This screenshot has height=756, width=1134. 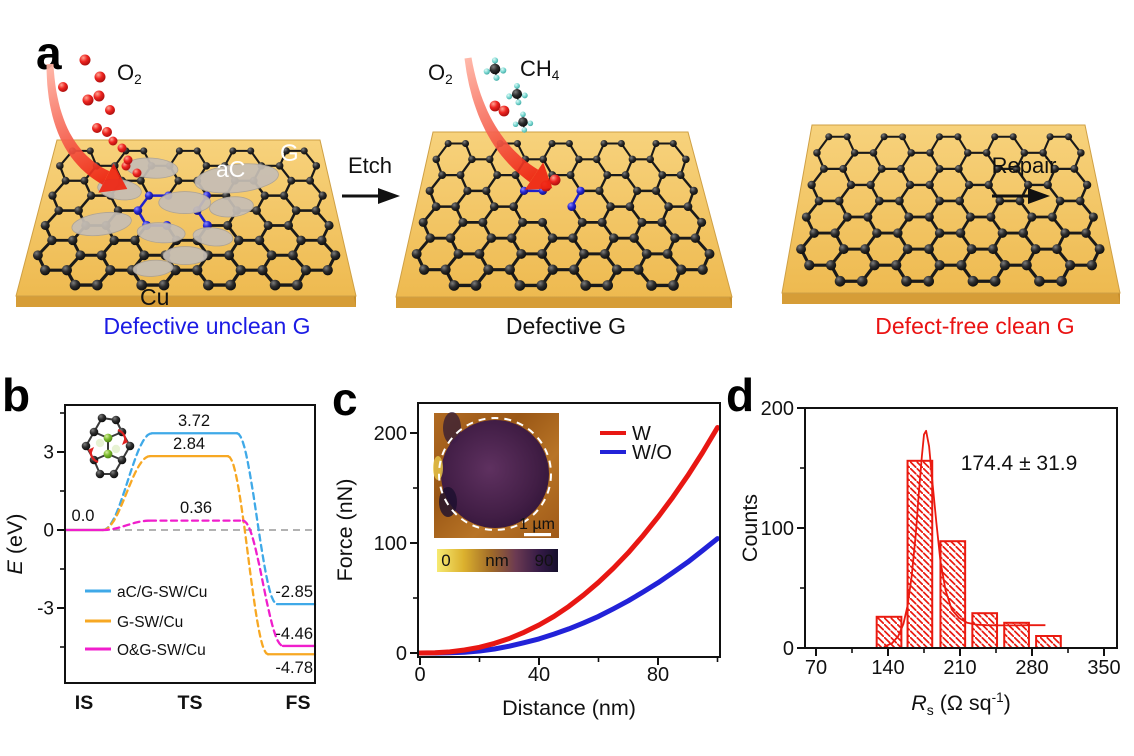 What do you see at coordinates (15, 544) in the screenshot?
I see `svg-text: E (eV)` at bounding box center [15, 544].